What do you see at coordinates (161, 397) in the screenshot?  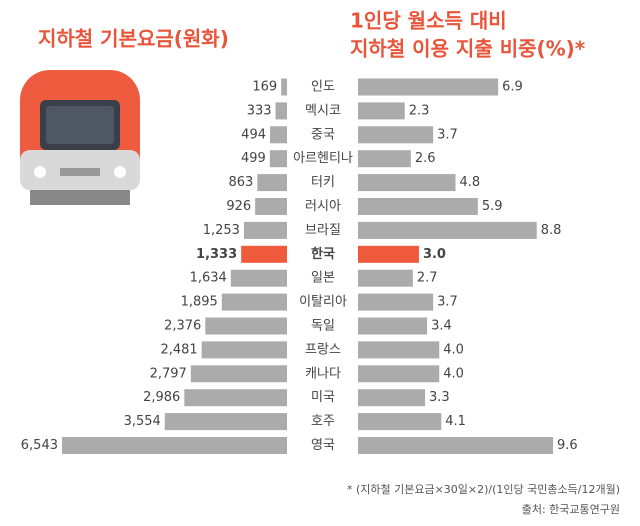 I see `left-value-label: 2,986` at bounding box center [161, 397].